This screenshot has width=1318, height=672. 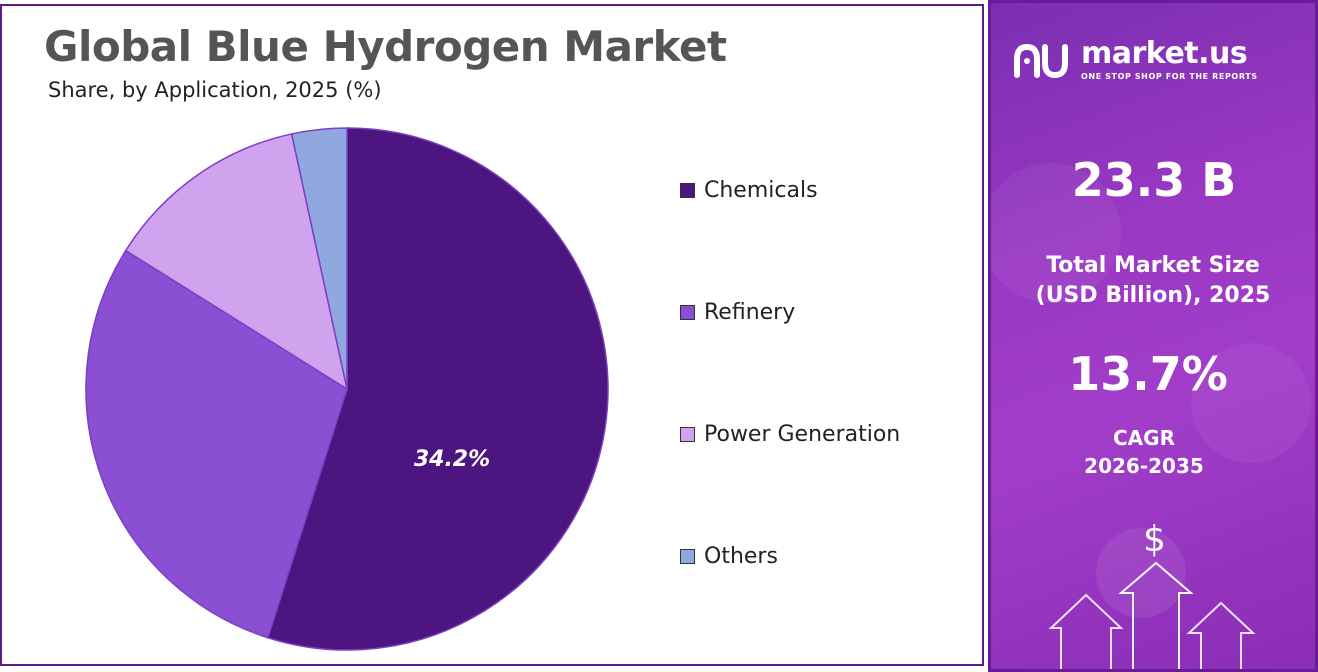 I want to click on data-label-chemicals: 34.2%, so click(x=452, y=459).